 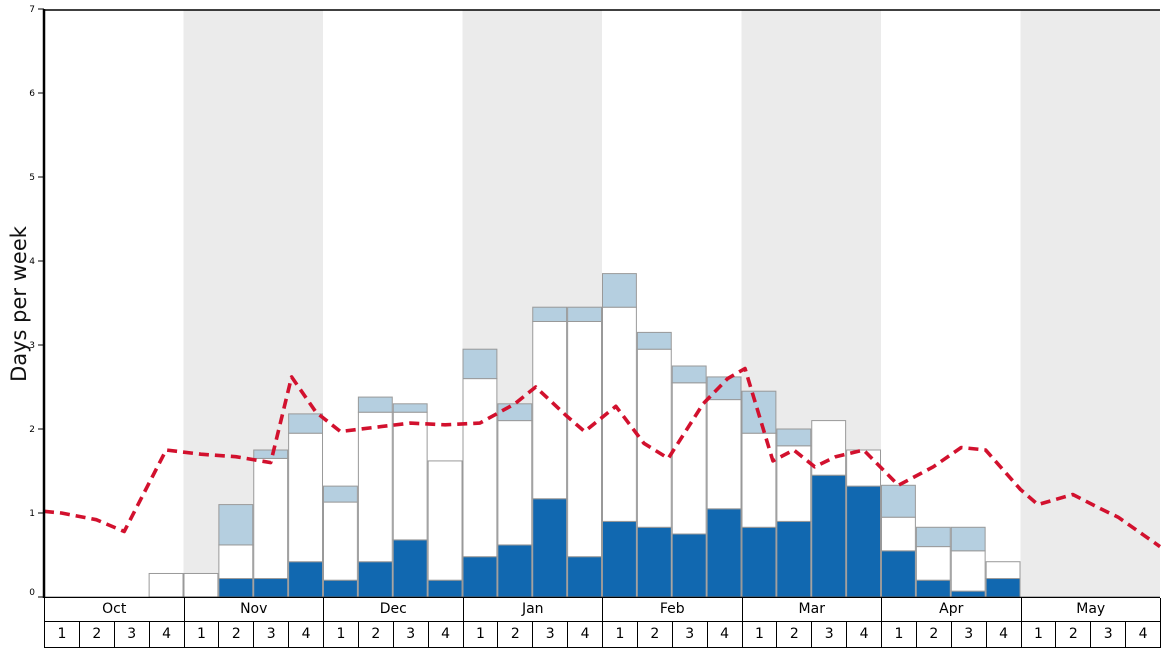 I want to click on y-tick-label: 4, so click(x=32, y=262).